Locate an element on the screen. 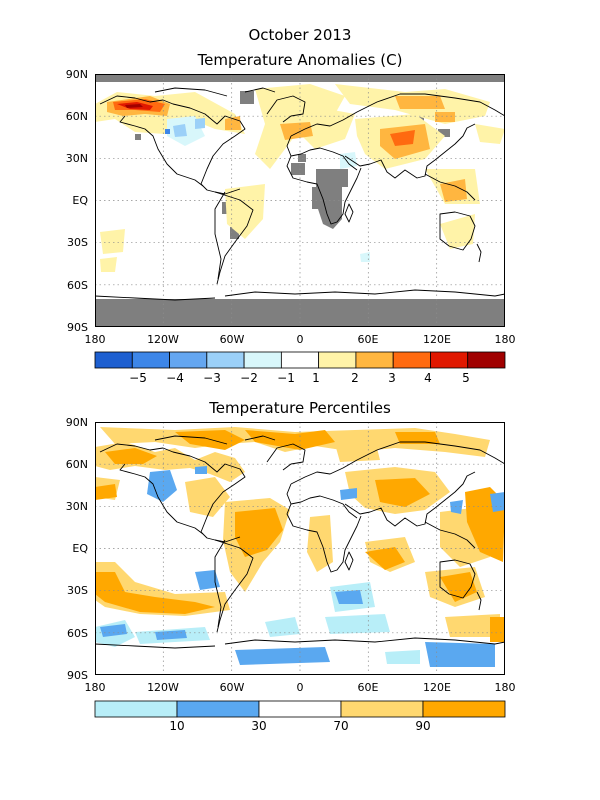 The image size is (600, 800). colorbar-label: 4 is located at coordinates (428, 378).